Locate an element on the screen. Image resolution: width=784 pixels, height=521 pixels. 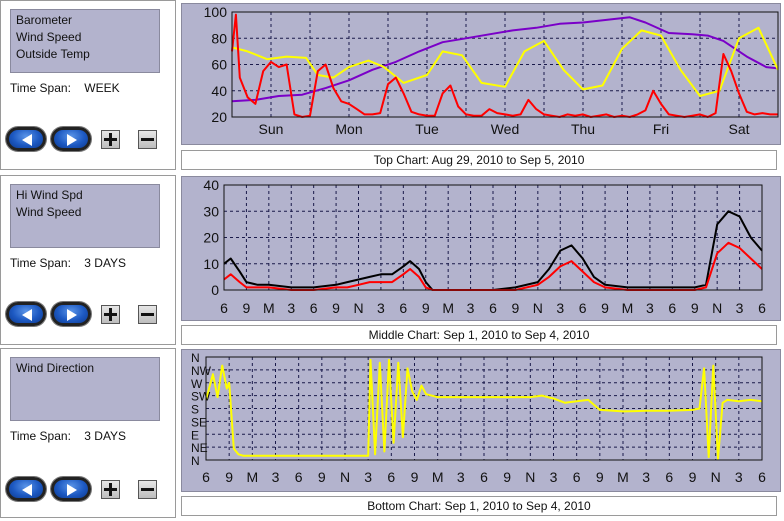
y-tick-label: 100 is located at coordinates (216, 12).